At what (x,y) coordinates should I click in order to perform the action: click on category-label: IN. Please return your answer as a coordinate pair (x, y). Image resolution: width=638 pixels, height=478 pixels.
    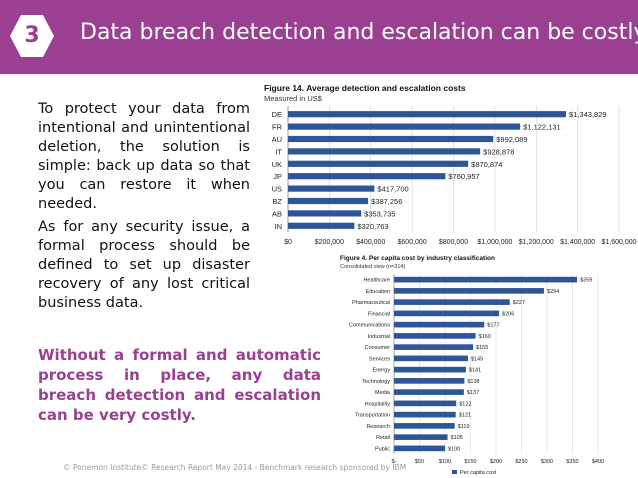
    Looking at the image, I should click on (279, 226).